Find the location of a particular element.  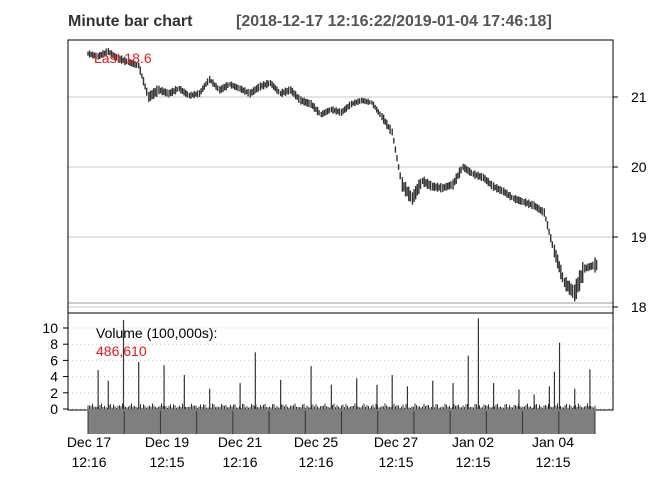

x-tick-label-date: Dec 21 is located at coordinates (240, 442).